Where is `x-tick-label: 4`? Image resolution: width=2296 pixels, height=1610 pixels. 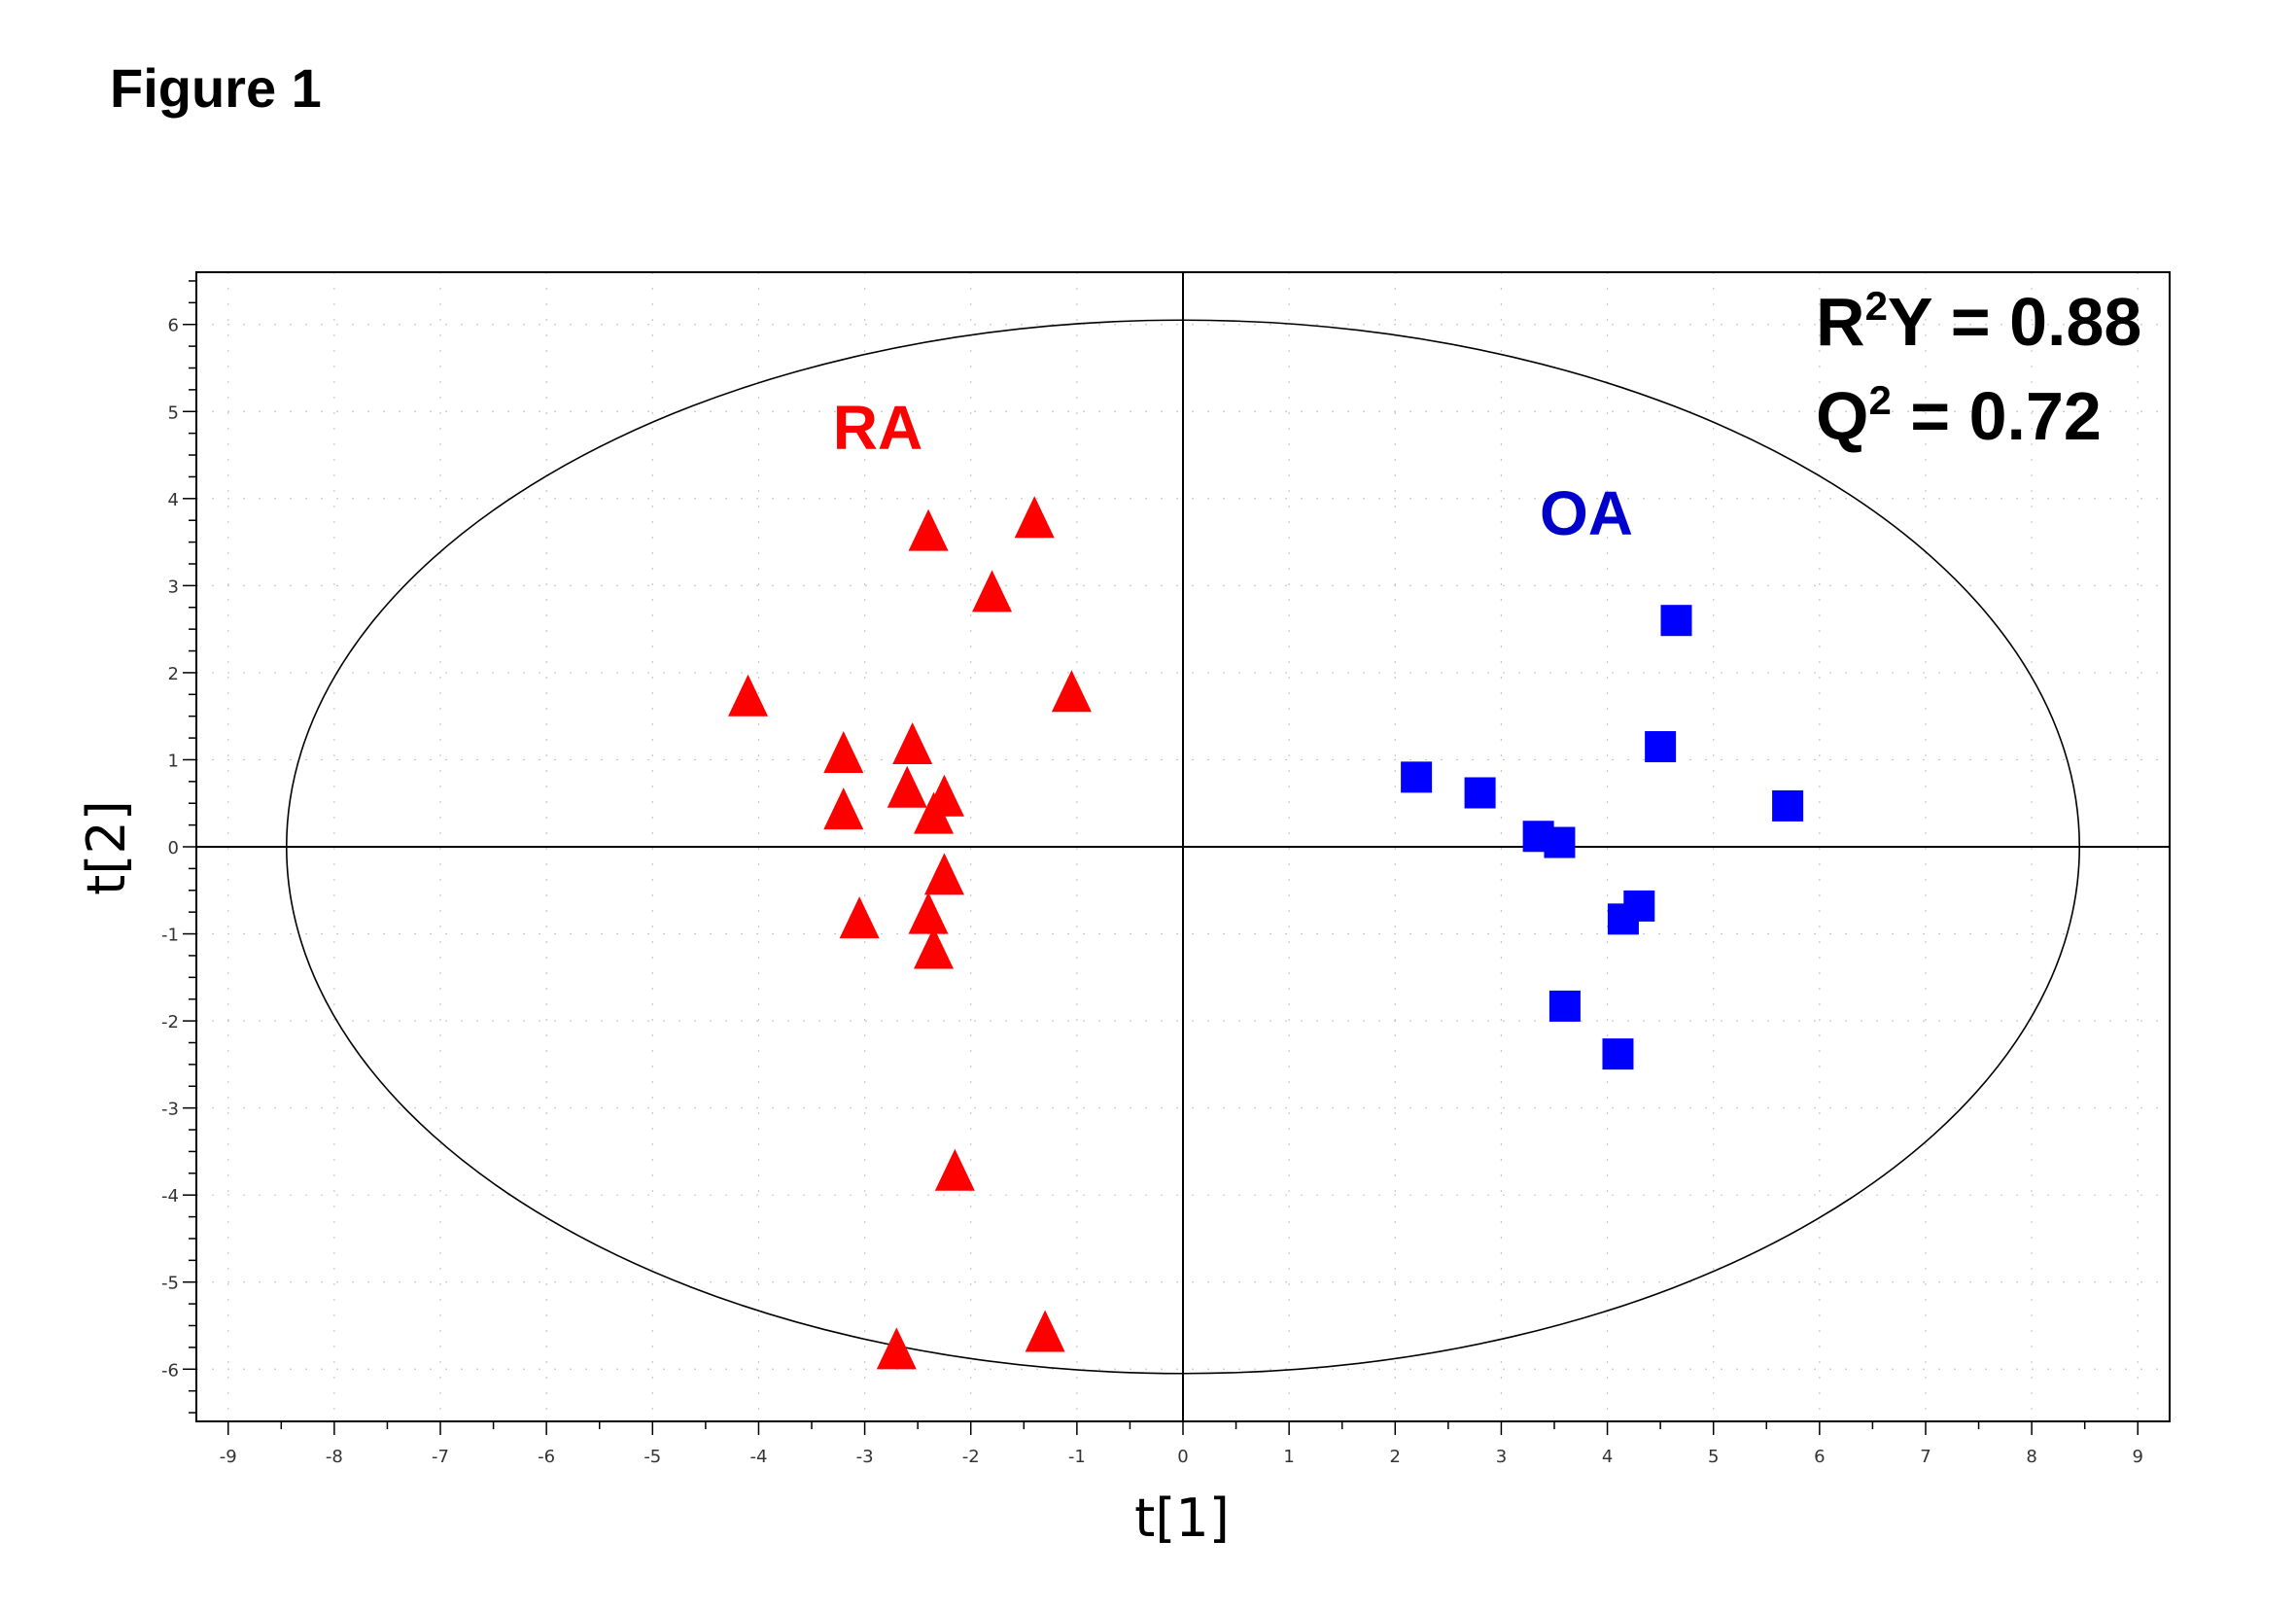
x-tick-label: 4 is located at coordinates (1607, 1457).